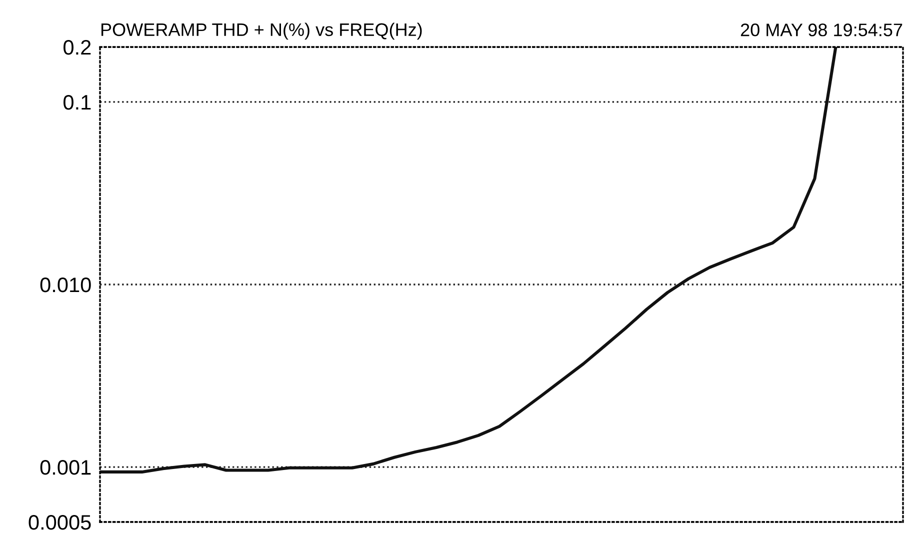  What do you see at coordinates (77, 47) in the screenshot?
I see `y-tick-label: 0.2` at bounding box center [77, 47].